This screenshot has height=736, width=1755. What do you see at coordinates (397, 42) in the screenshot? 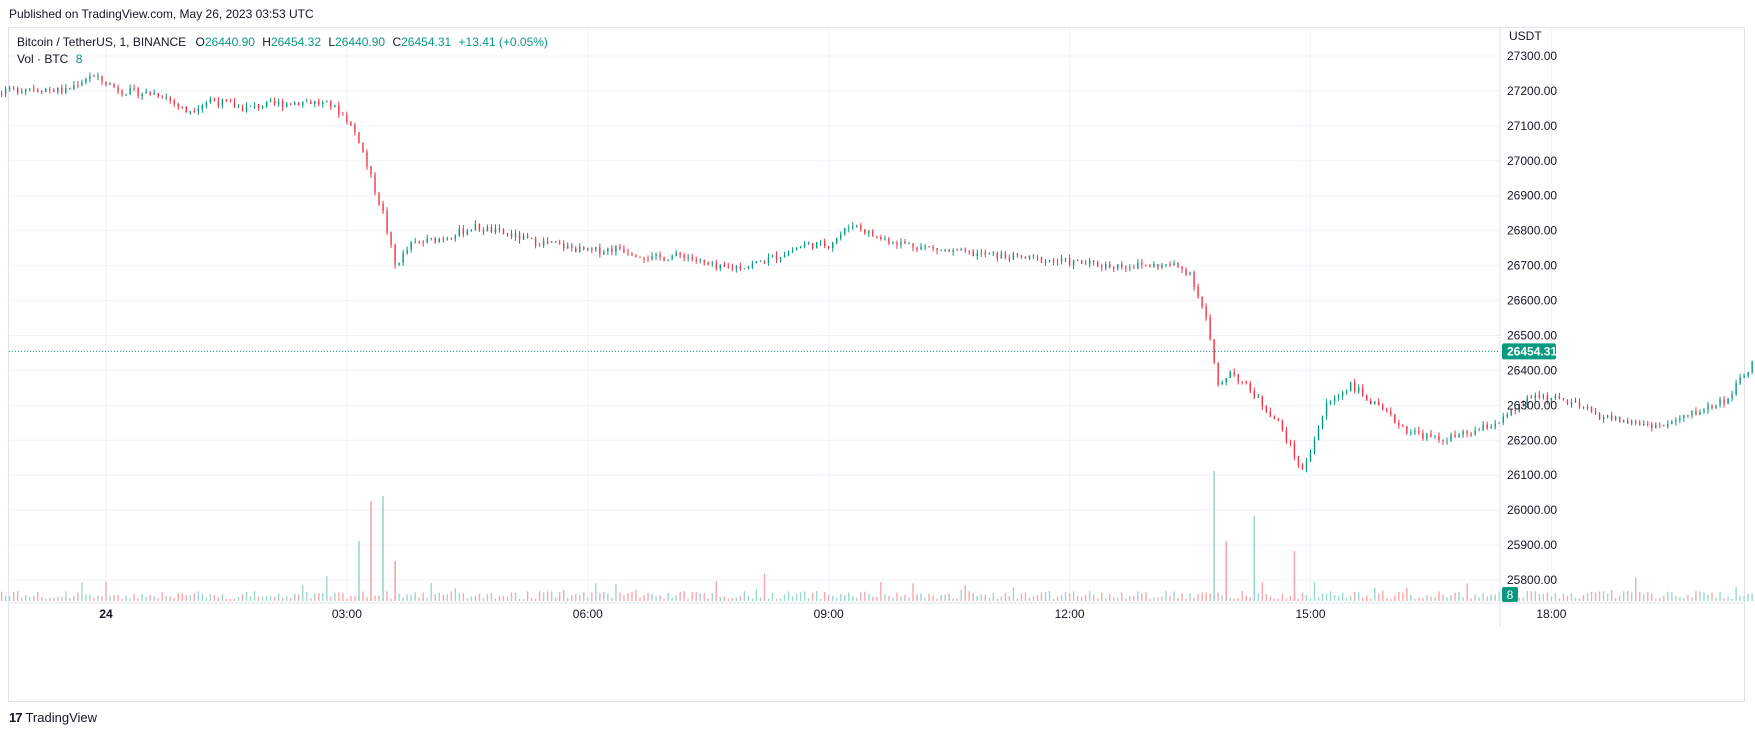
I see `close-label: C` at bounding box center [397, 42].